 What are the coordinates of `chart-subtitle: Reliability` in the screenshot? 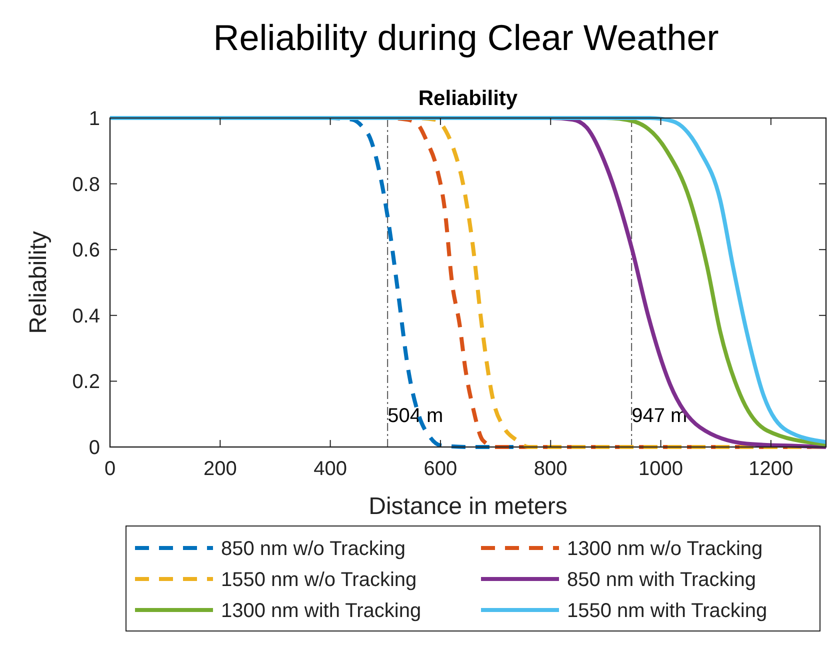 It's located at (468, 98).